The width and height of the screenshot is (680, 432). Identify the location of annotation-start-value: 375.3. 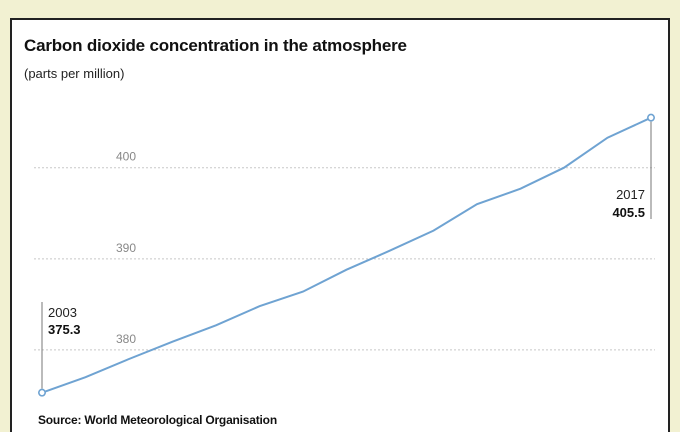
(64, 329).